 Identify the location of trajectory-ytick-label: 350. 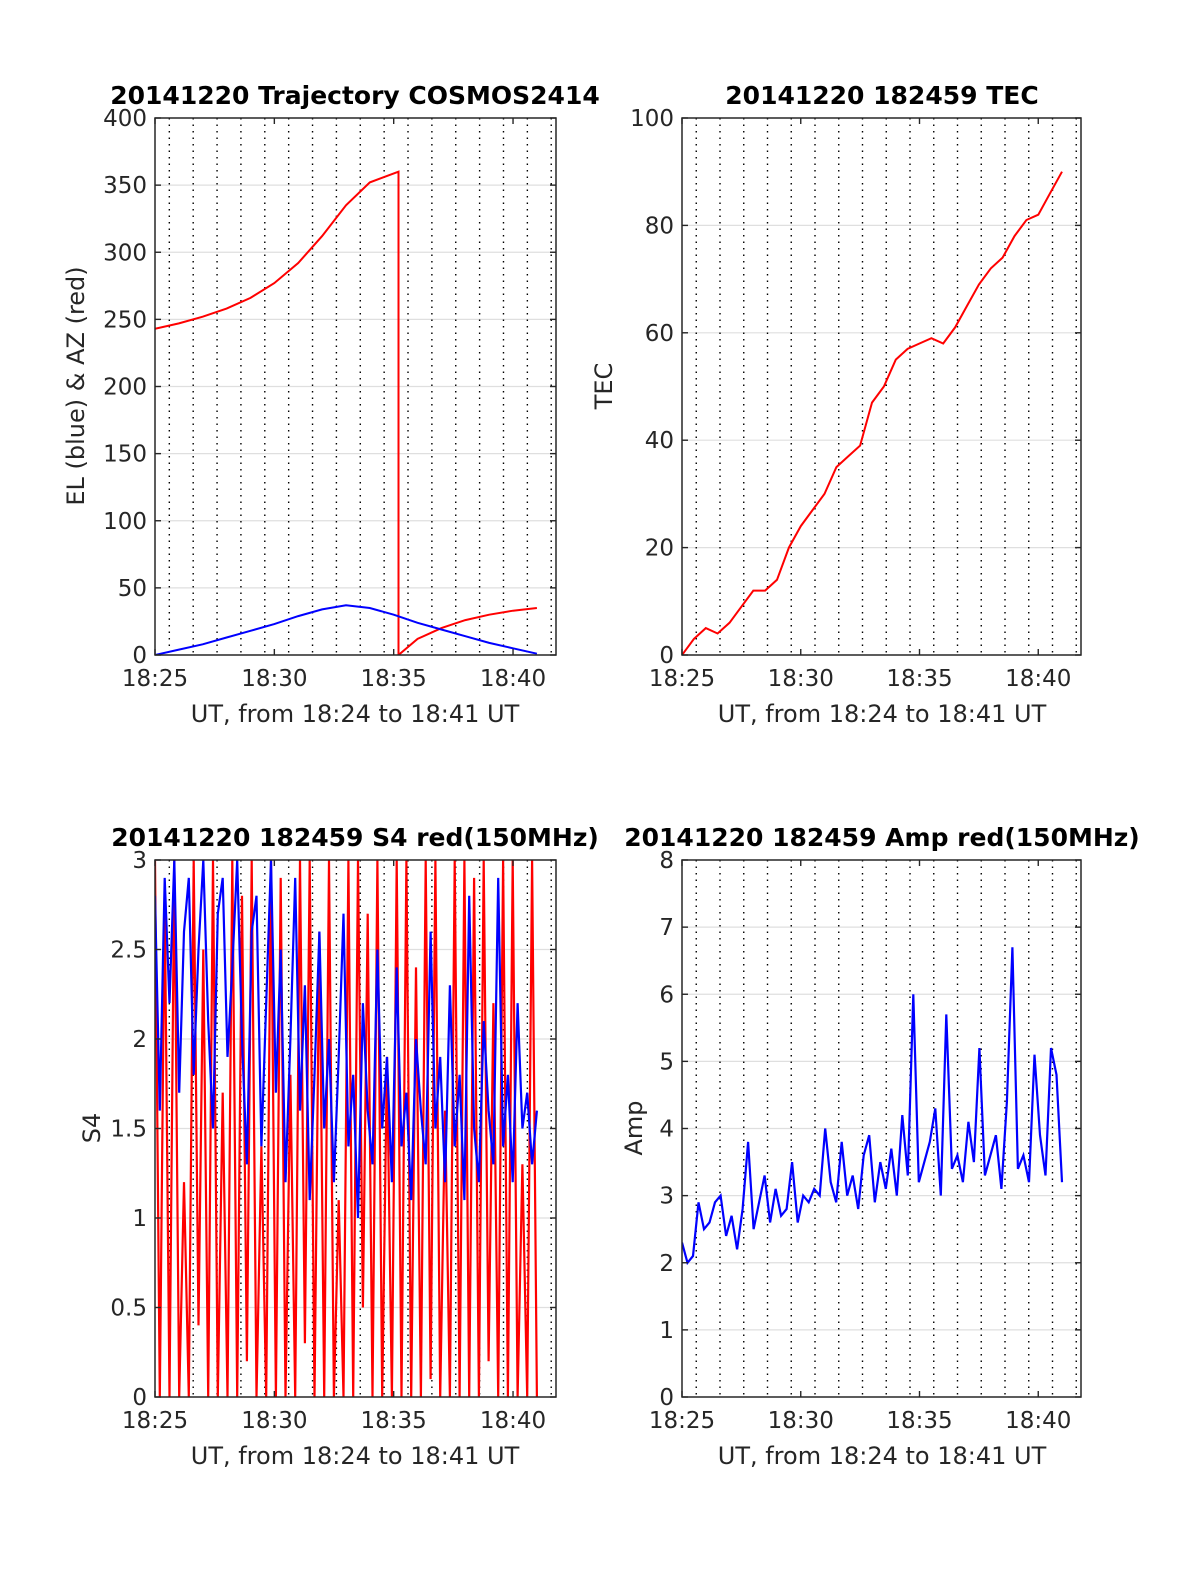
(125, 186).